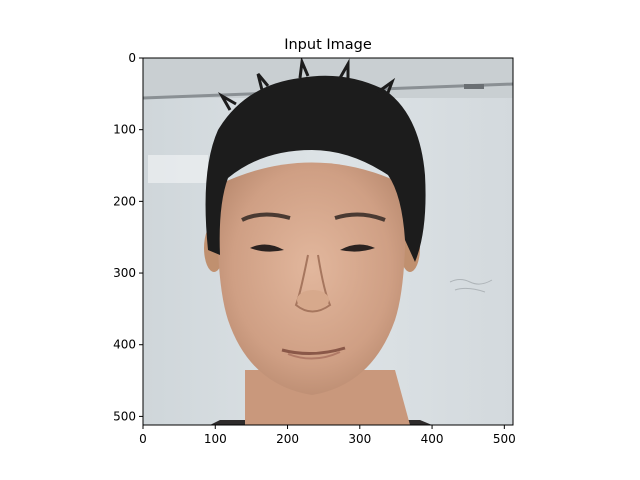 This screenshot has width=640, height=480. Describe the element at coordinates (287, 439) in the screenshot. I see `x-tick-label: 200` at that location.